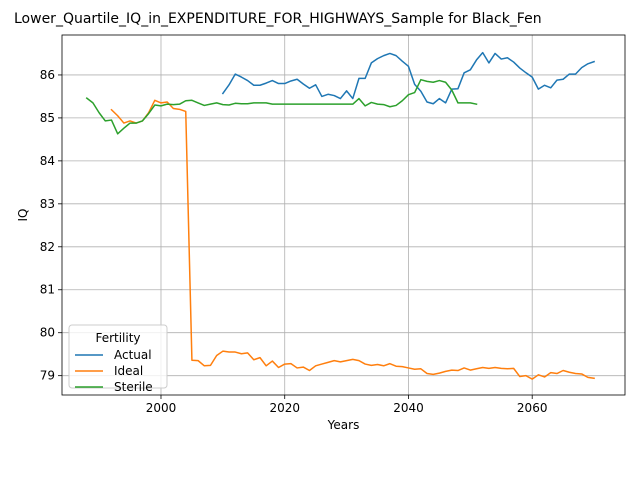 This screenshot has height=480, width=640. What do you see at coordinates (133, 387) in the screenshot?
I see `legend-label-sterile: Sterile` at bounding box center [133, 387].